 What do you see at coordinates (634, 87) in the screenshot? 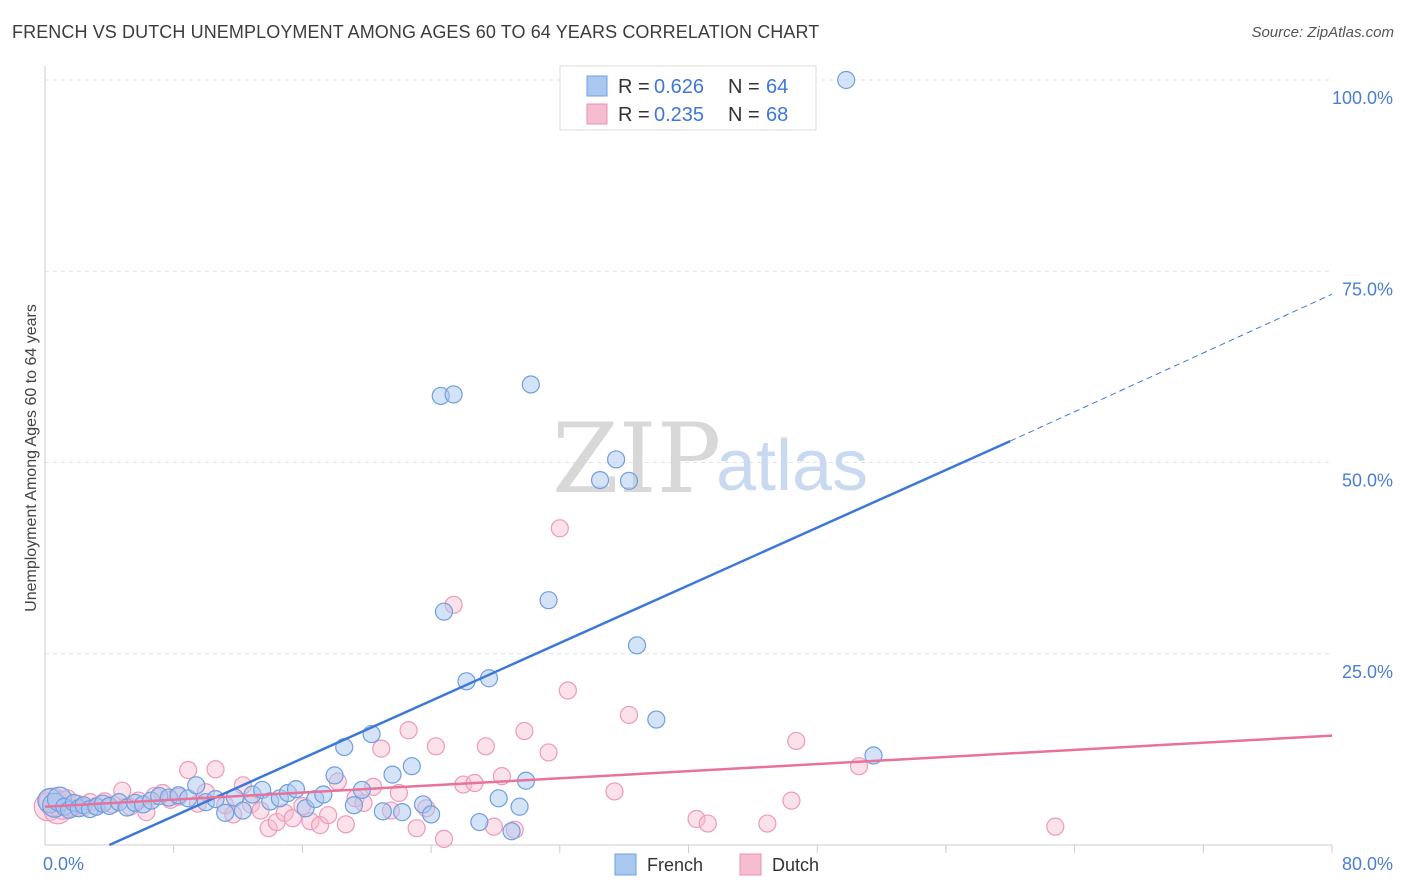
I see `legend-r-label-french: R =` at bounding box center [634, 87].